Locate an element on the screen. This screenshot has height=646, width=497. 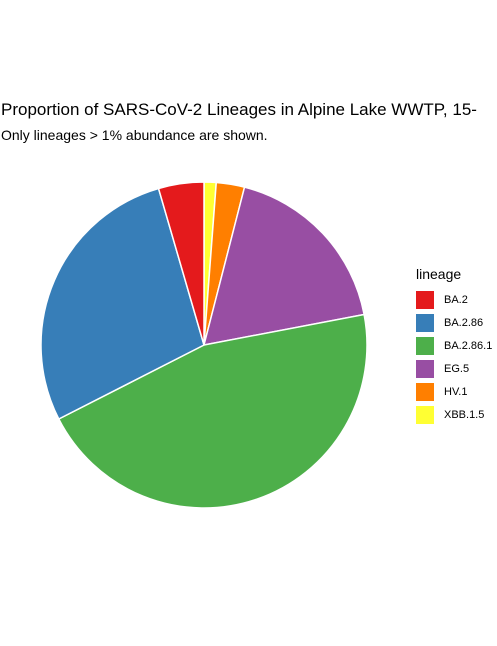
legend-label: BA.2.86.1 is located at coordinates (468, 345).